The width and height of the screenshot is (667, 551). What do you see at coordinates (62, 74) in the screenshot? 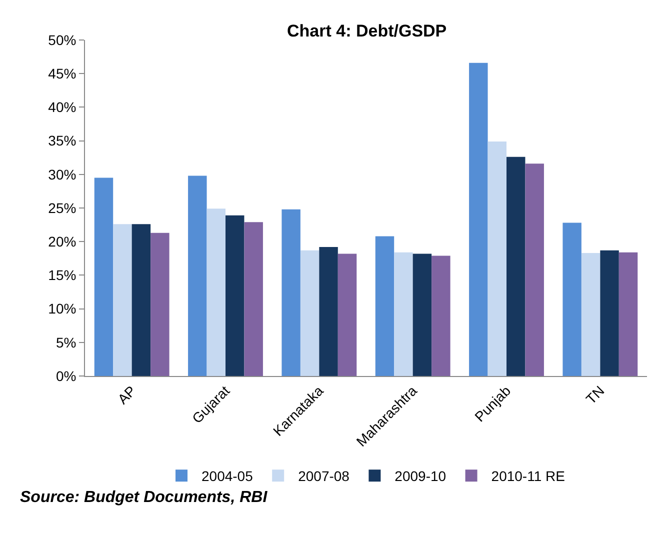
I see `y-tick-label: 45%` at bounding box center [62, 74].